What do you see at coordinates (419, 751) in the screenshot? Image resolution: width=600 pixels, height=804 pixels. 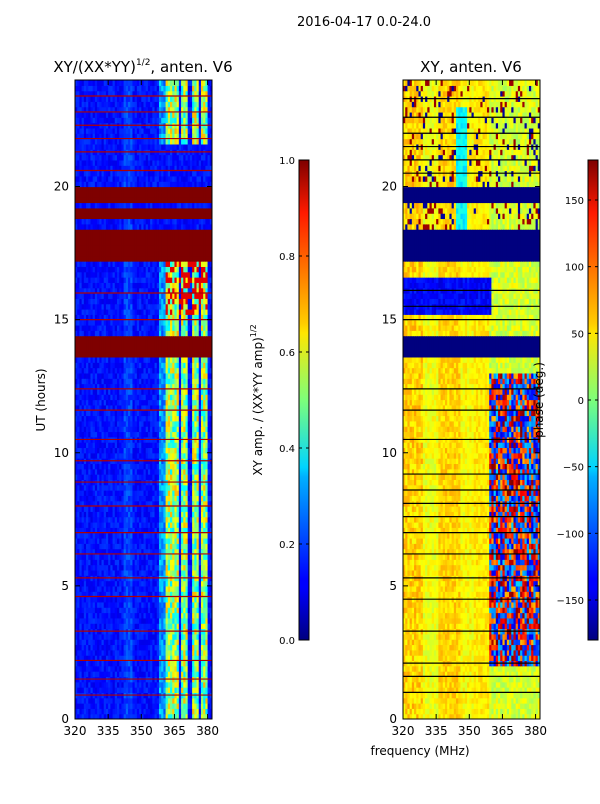 I see `figure-xlabel: frequency (MHz)` at bounding box center [419, 751].